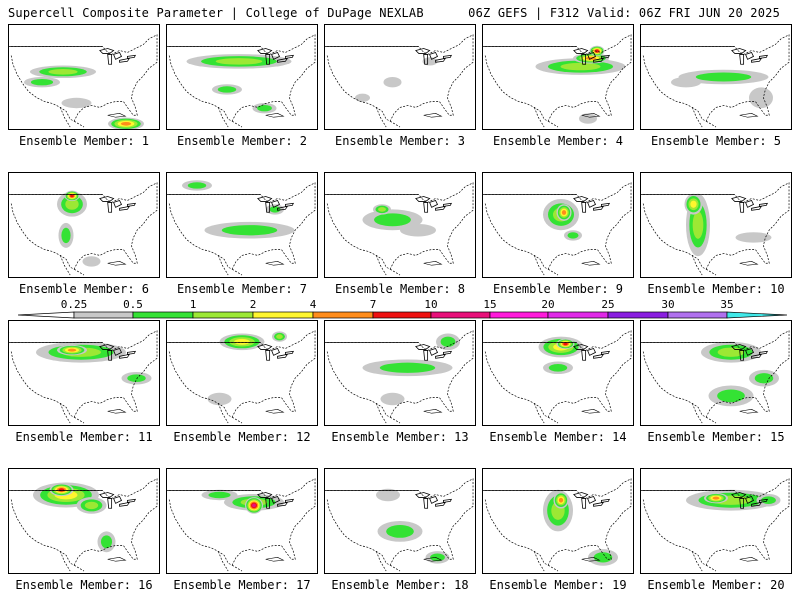 Image resolution: width=800 pixels, height=600 pixels. Describe the element at coordinates (46, 315) in the screenshot. I see `colorbar-low-arrow` at that location.